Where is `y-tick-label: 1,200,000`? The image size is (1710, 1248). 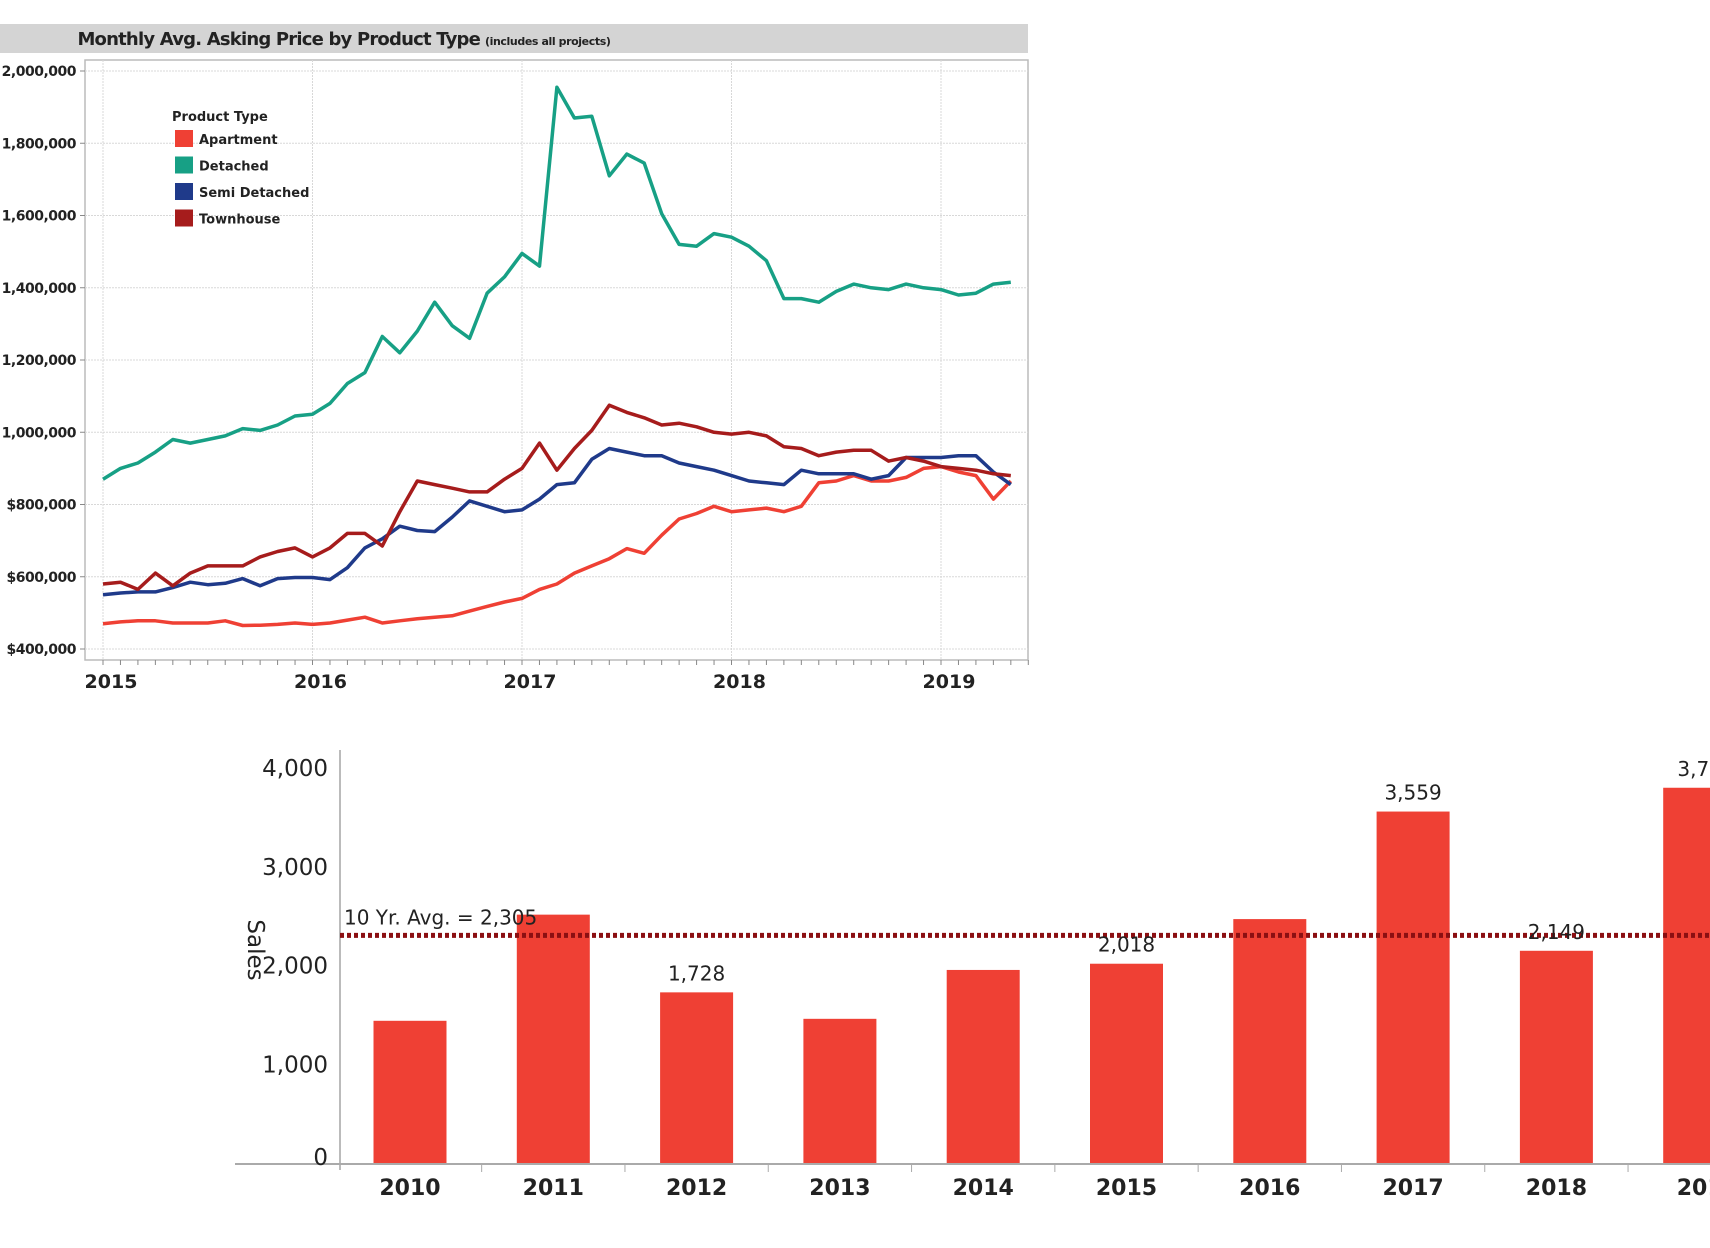 y-tick-label: 1,200,000 is located at coordinates (39, 361).